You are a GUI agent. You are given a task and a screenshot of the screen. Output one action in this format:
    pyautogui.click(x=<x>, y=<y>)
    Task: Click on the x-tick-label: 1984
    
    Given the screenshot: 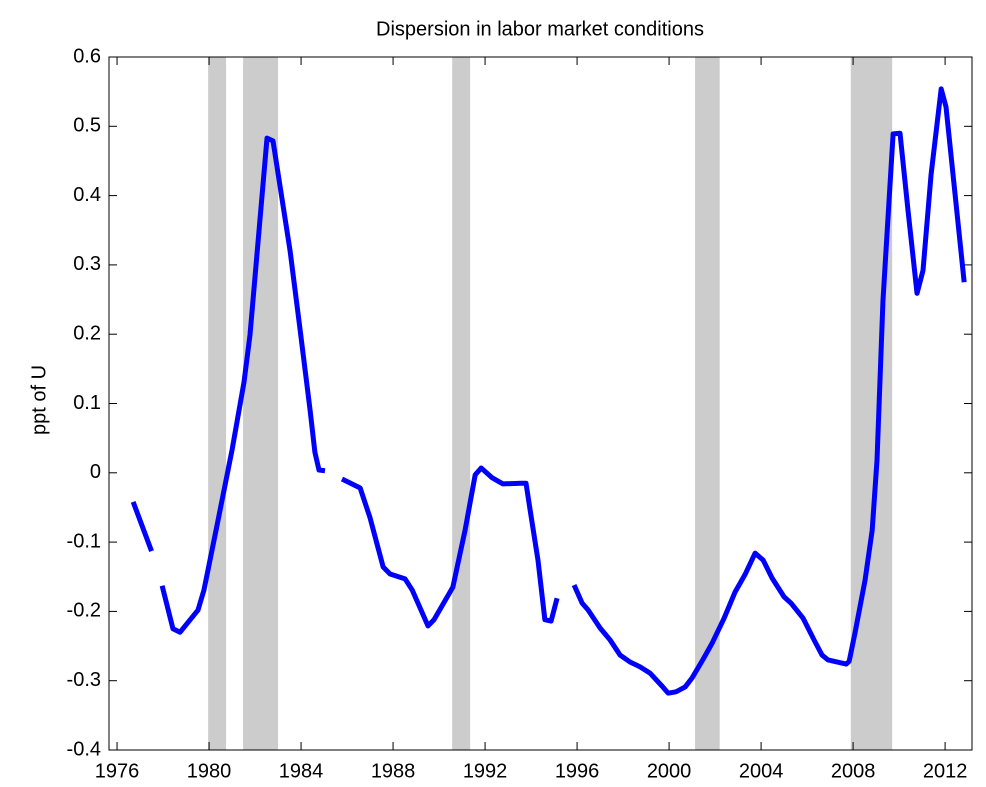 What is the action you would take?
    pyautogui.click(x=301, y=771)
    